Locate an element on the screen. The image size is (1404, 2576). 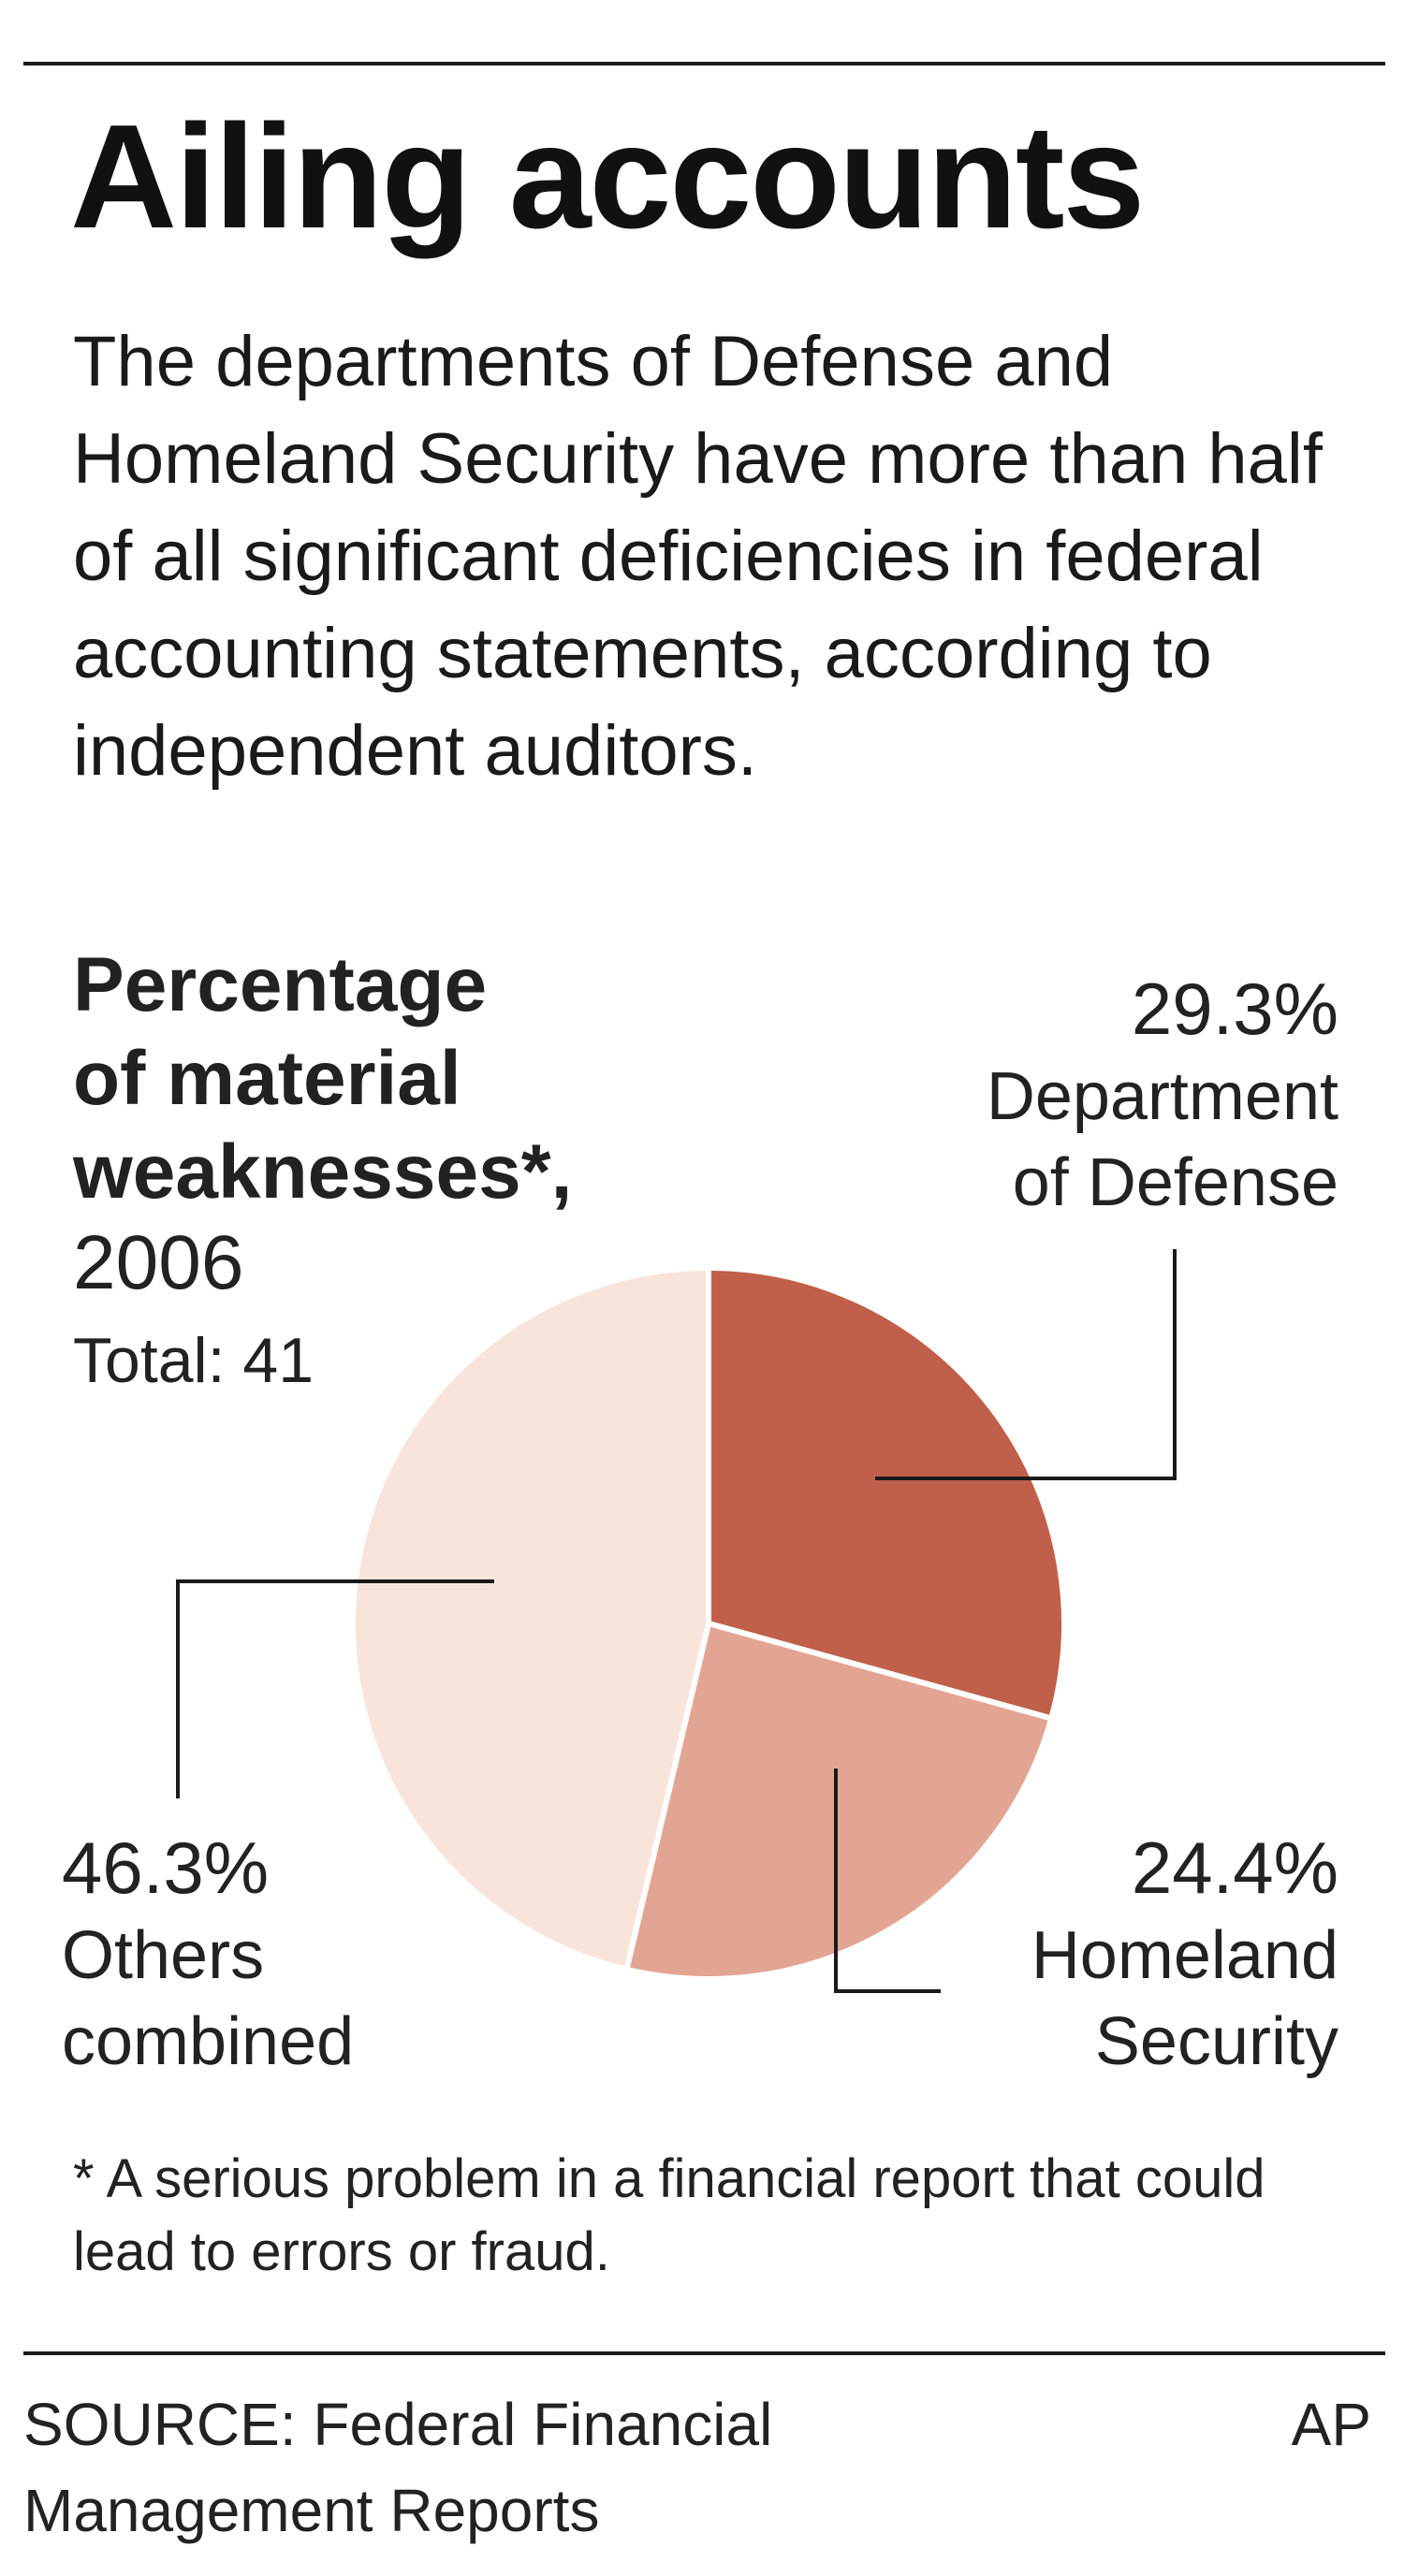
pie-slice-homeland is located at coordinates (839, 1801).